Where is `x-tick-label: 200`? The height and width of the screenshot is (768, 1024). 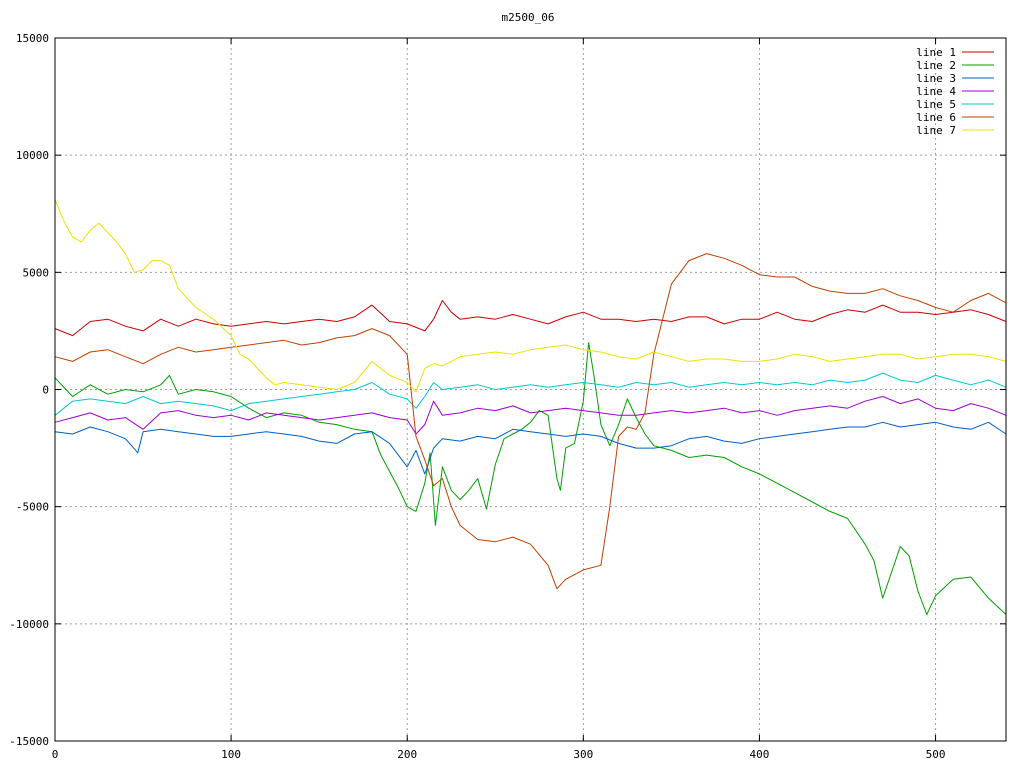 x-tick-label: 200 is located at coordinates (407, 754).